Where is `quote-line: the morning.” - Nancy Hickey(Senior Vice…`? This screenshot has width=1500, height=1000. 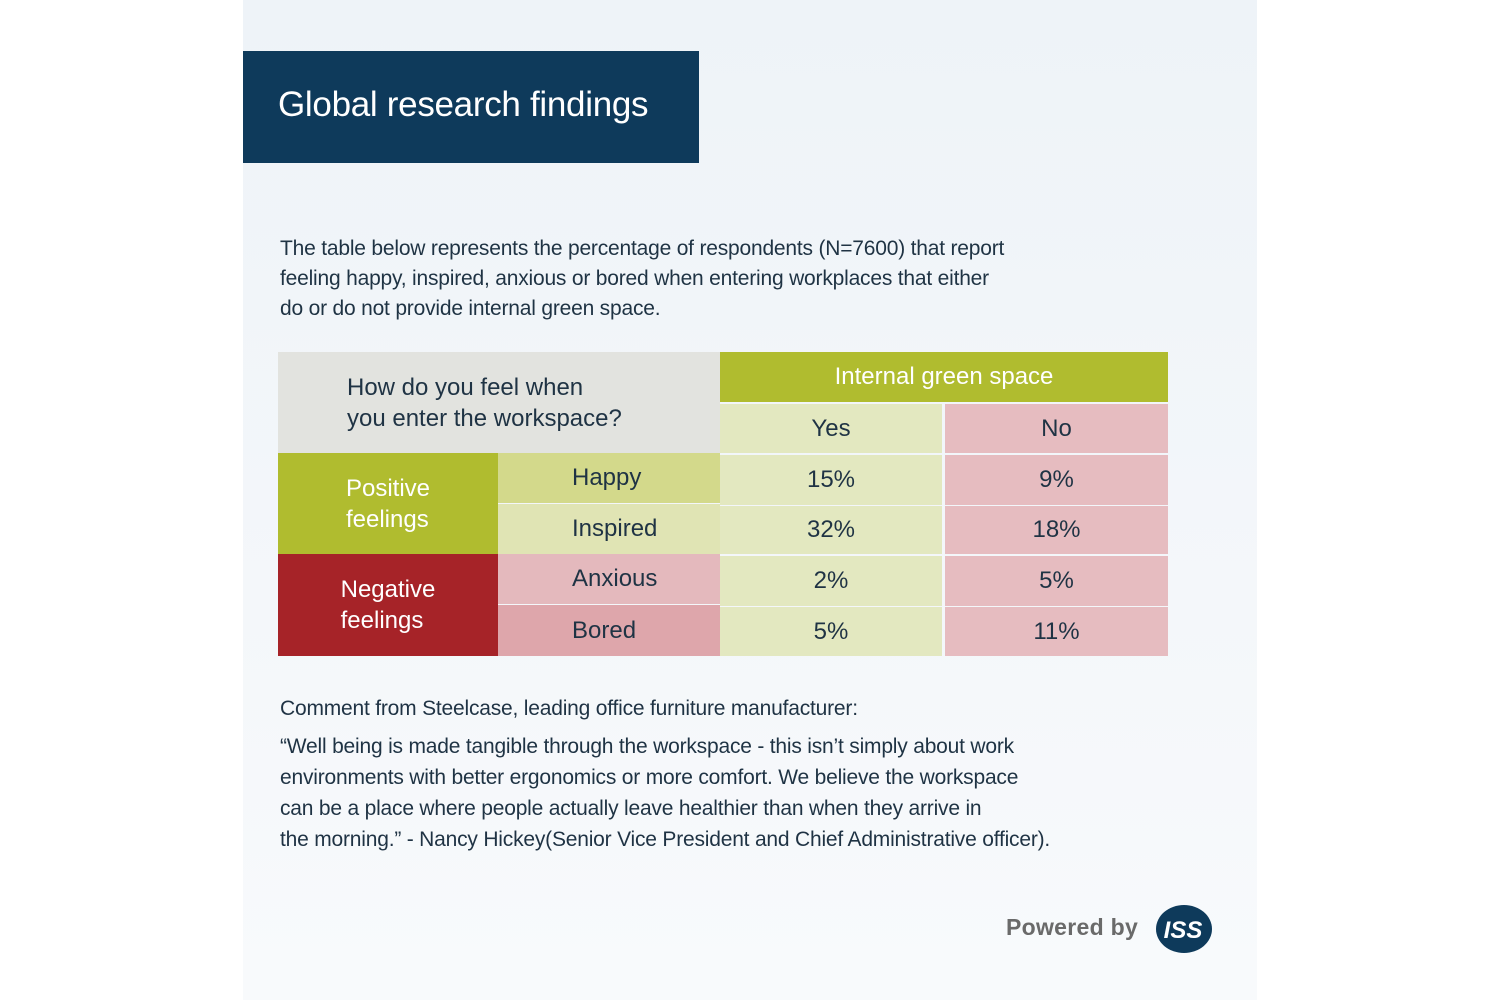 quote-line: the morning.” - Nancy Hickey(Senior Vice… is located at coordinates (665, 839).